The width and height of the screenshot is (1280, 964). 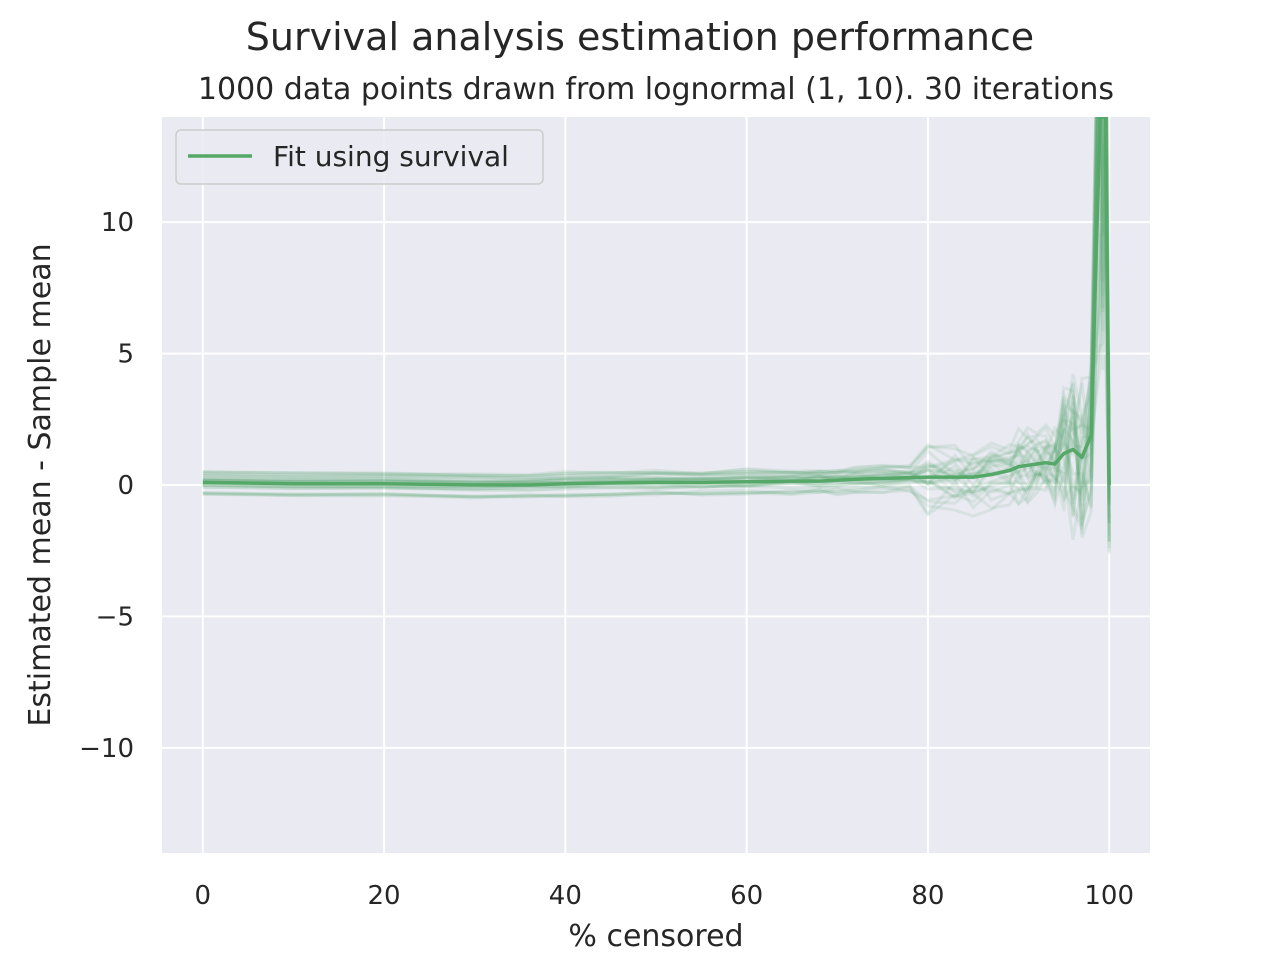 I want to click on legend: Fit using survival, so click(x=359, y=157).